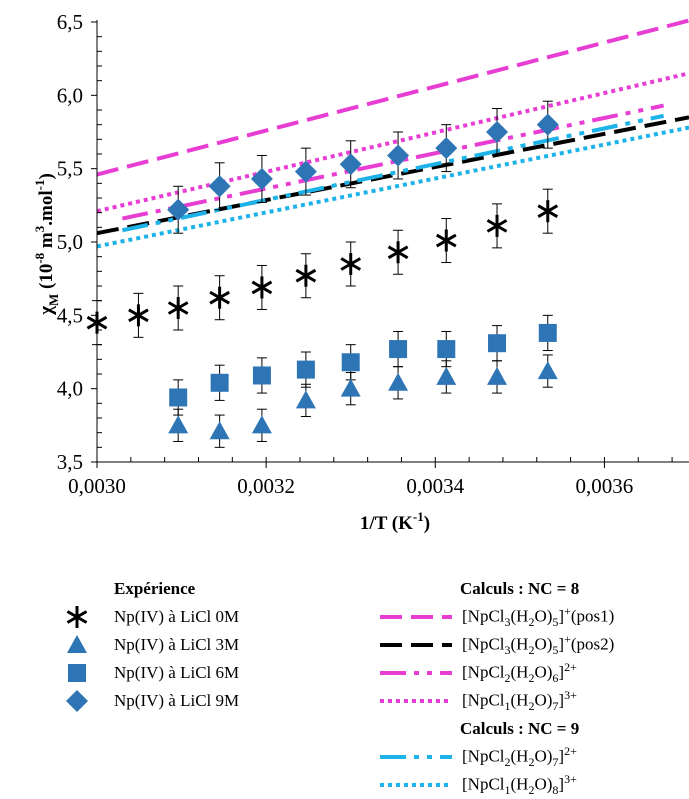 The height and width of the screenshot is (799, 689). Describe the element at coordinates (567, 638) in the screenshot. I see `legend-label-part: +` at that location.